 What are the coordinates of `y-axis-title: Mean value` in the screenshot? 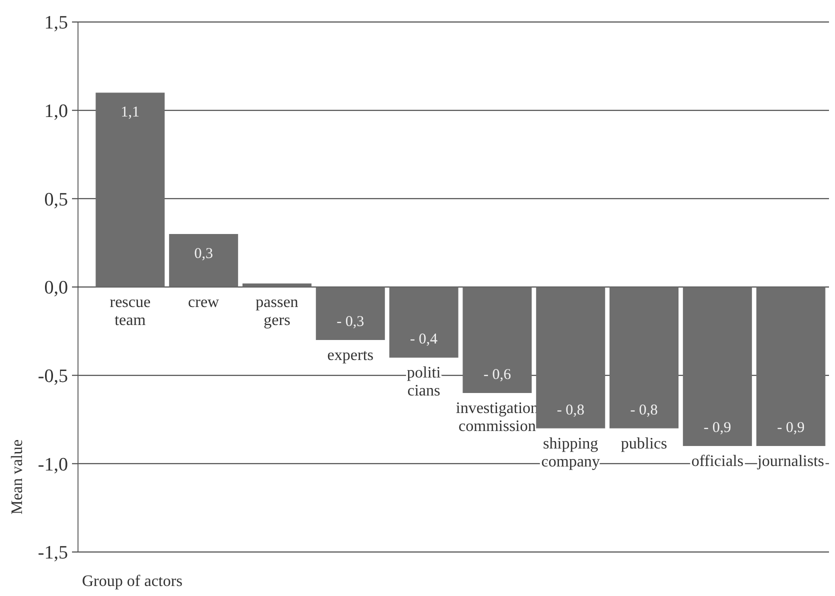 It's located at (17, 477).